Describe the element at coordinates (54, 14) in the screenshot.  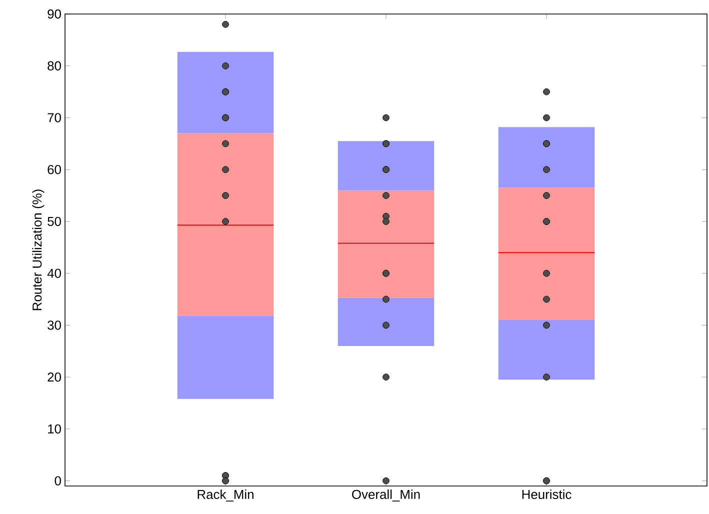
I see `y-tick-label: 90` at that location.